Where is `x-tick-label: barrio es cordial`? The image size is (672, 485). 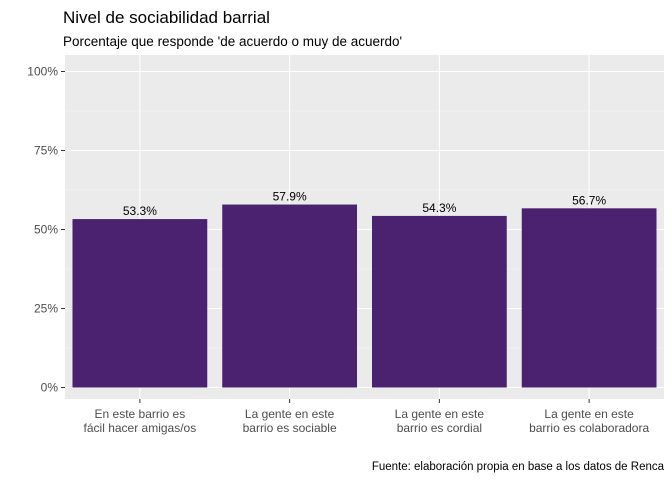
x-tick-label: barrio es cordial is located at coordinates (439, 428).